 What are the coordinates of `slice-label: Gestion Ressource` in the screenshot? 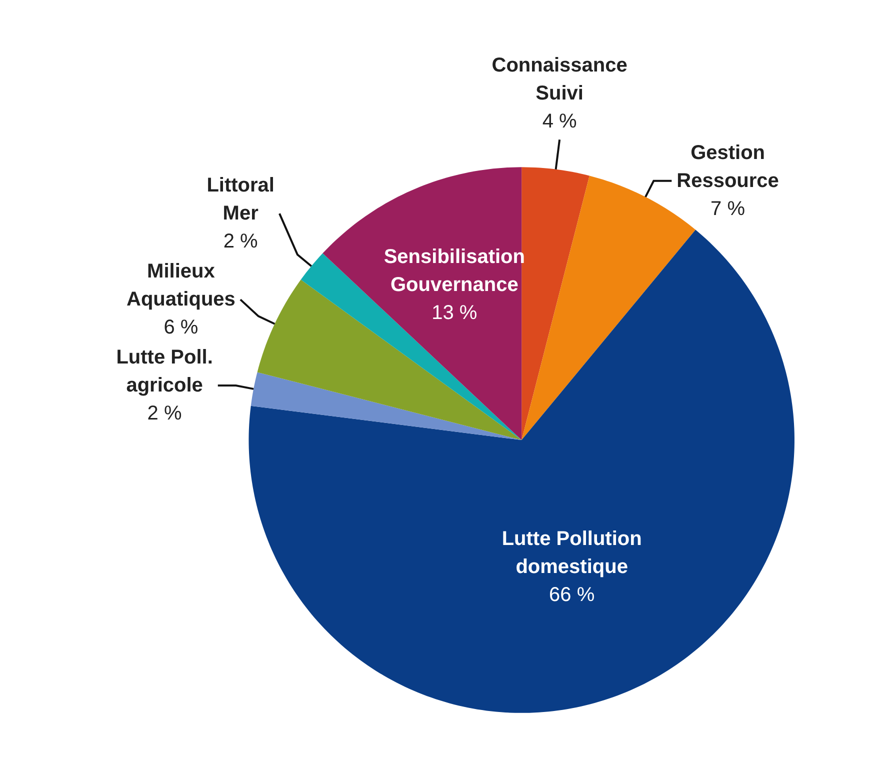 It's located at (727, 167).